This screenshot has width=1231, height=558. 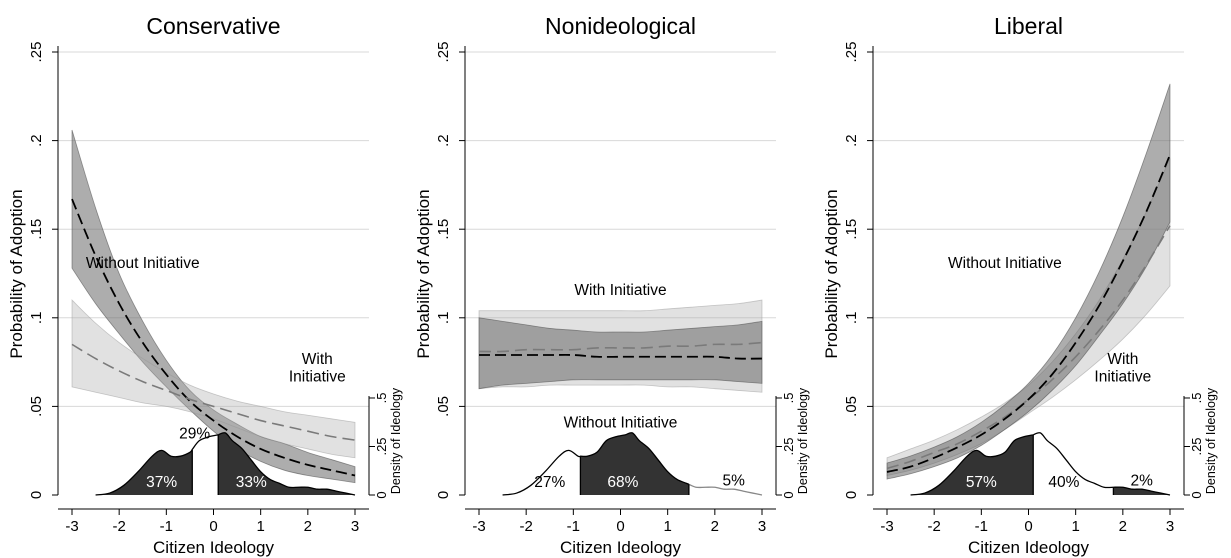 I want to click on annotation-pct-right: 5%, so click(x=733, y=480).